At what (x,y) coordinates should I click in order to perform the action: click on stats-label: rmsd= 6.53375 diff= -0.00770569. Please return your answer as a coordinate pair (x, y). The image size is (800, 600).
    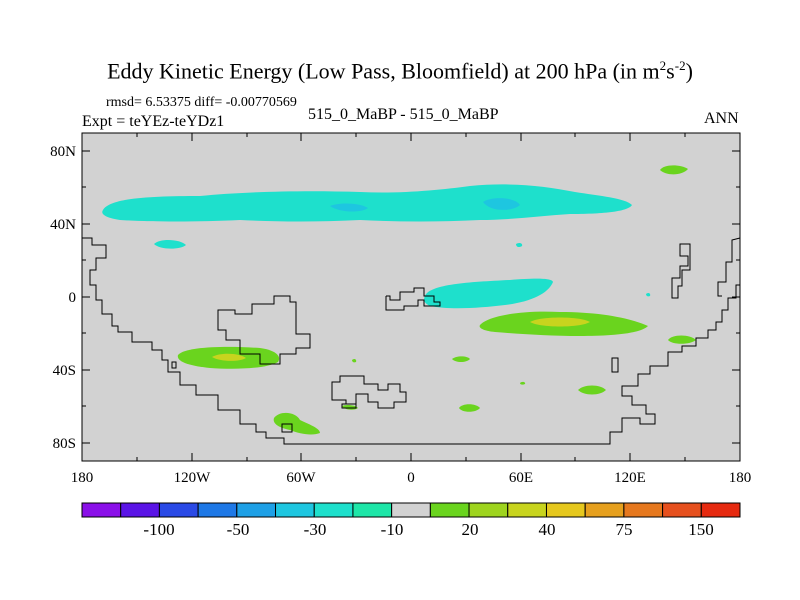
    Looking at the image, I should click on (201, 102).